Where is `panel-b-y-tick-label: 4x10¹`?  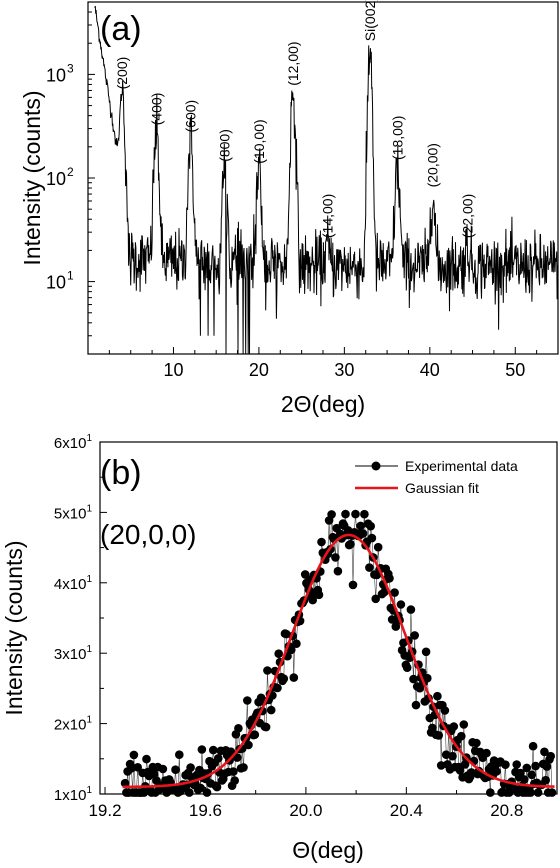 panel-b-y-tick-label: 4x10¹ is located at coordinates (73, 583).